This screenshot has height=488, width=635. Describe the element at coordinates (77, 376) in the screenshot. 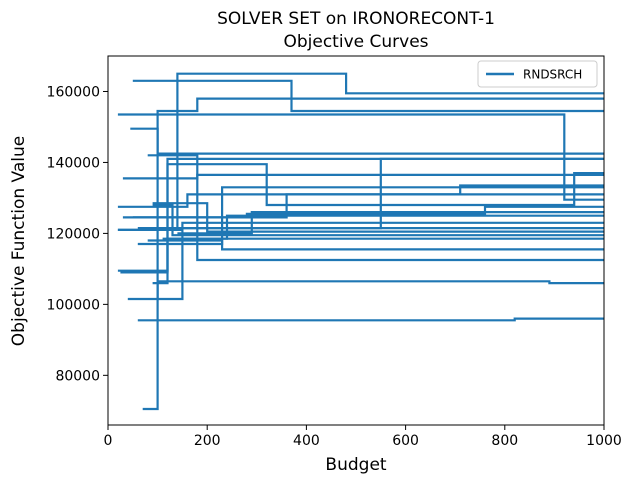

I see `y-tick-label: 80000` at that location.